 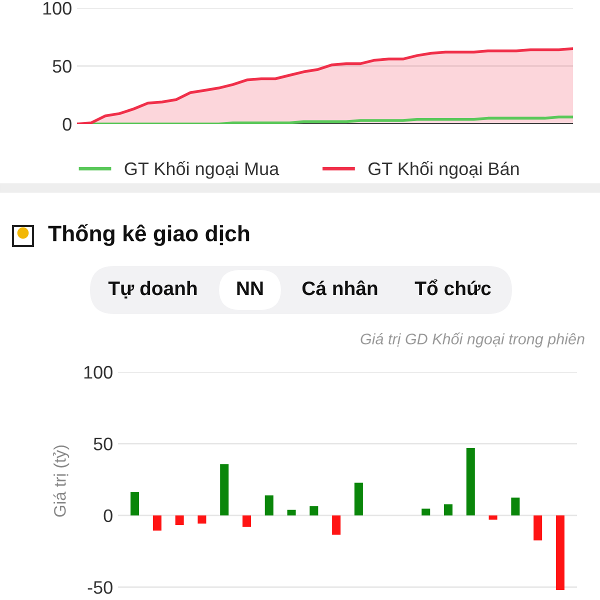 What do you see at coordinates (152, 289) in the screenshot?
I see `text: Tự doanh` at bounding box center [152, 289].